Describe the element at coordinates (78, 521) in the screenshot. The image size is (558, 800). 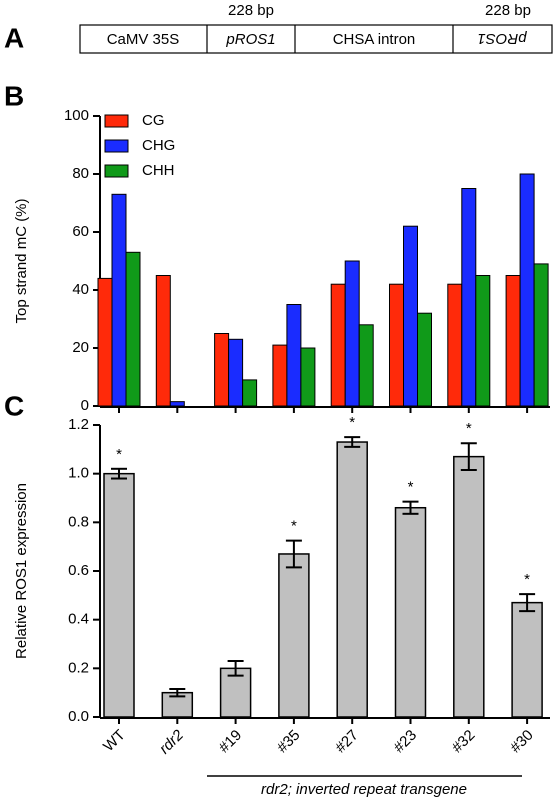
I see `y-tick-label: 0.8` at that location.